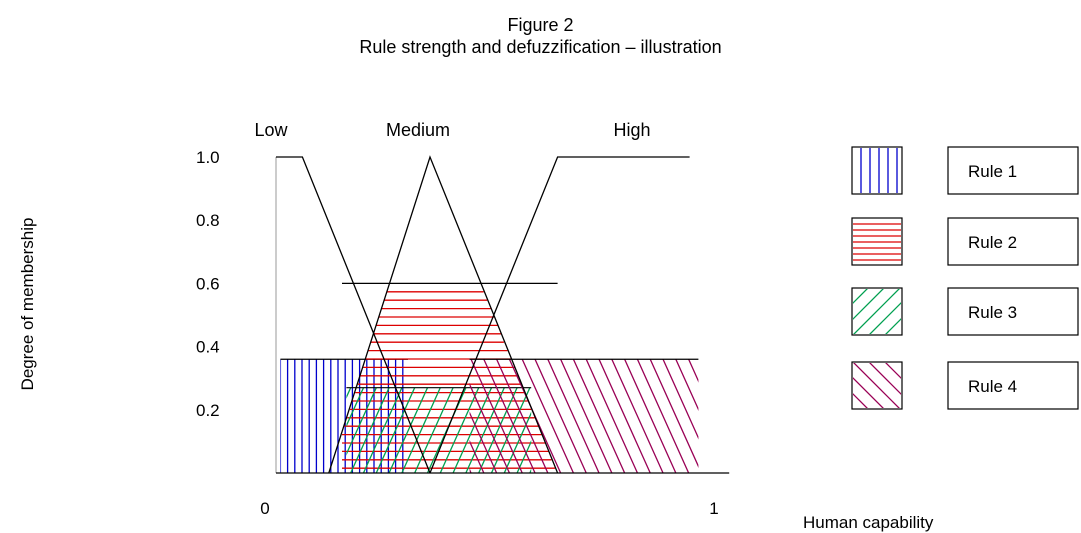 This screenshot has width=1081, height=533. I want to click on legend-label-rule-2: Rule 2, so click(992, 242).